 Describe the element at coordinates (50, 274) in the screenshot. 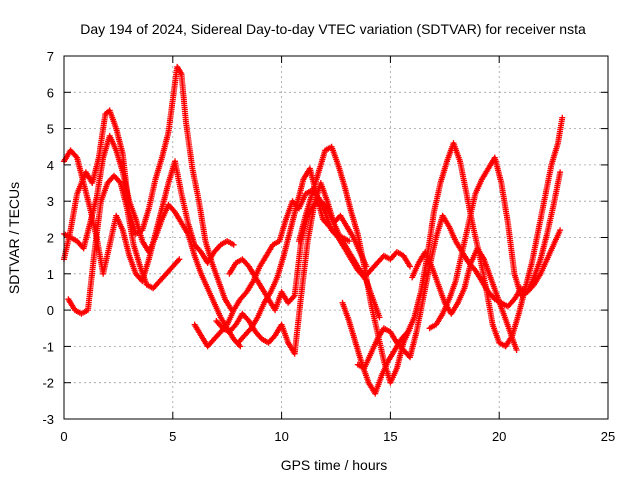

I see `y-tick-label: 1` at that location.